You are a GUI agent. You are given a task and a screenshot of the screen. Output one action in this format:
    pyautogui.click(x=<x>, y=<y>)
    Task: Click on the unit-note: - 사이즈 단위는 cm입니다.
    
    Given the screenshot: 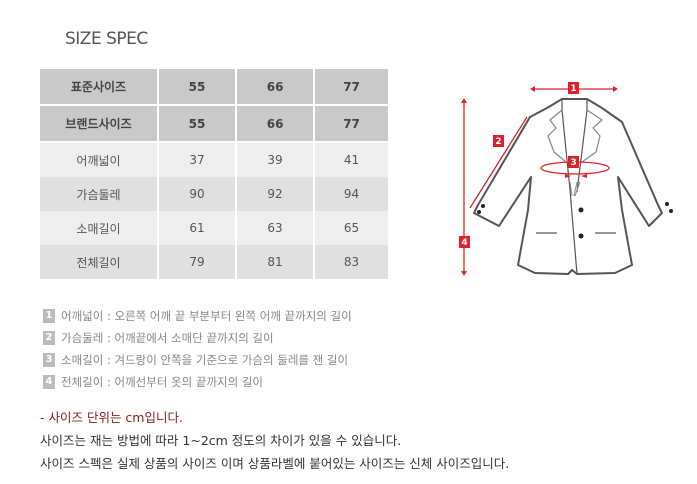 What is the action you would take?
    pyautogui.click(x=111, y=417)
    